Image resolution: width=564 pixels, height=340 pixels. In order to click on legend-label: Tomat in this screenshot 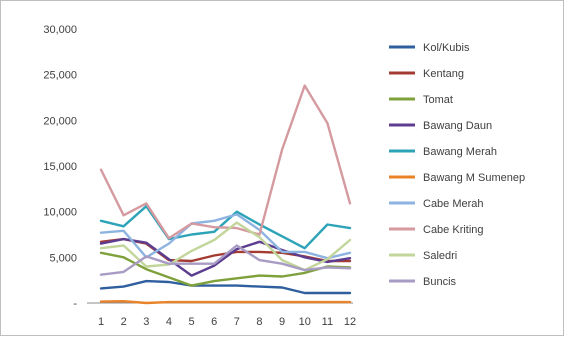, I will do `click(438, 100)`.